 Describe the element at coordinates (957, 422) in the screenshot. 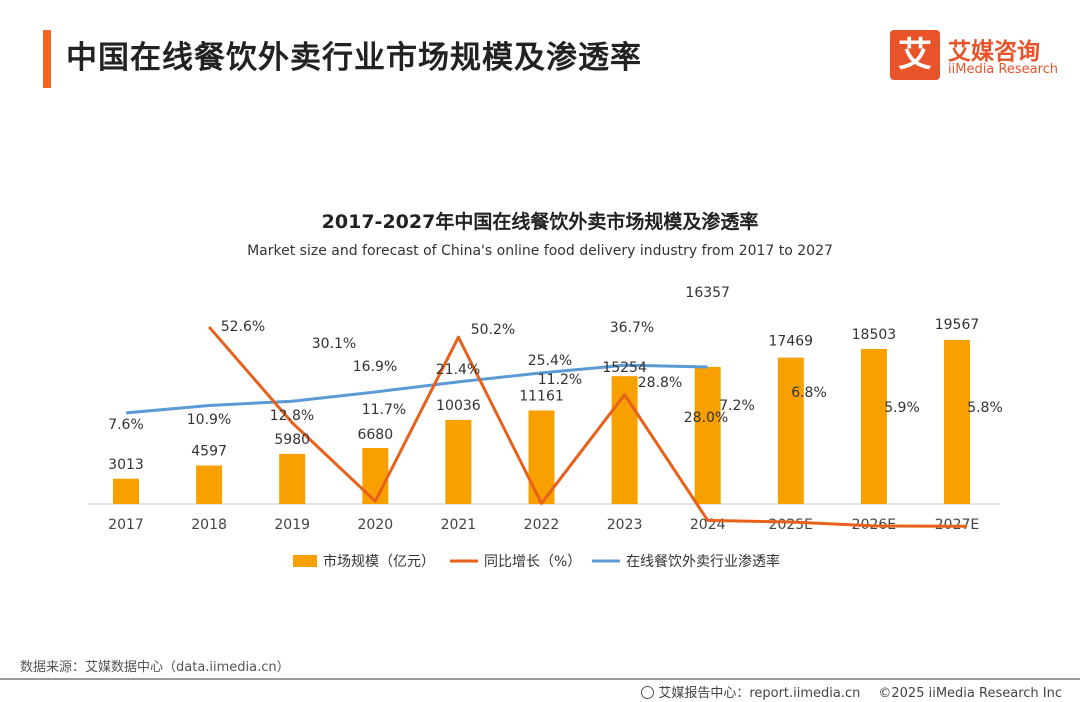

I see `bar-2027E` at that location.